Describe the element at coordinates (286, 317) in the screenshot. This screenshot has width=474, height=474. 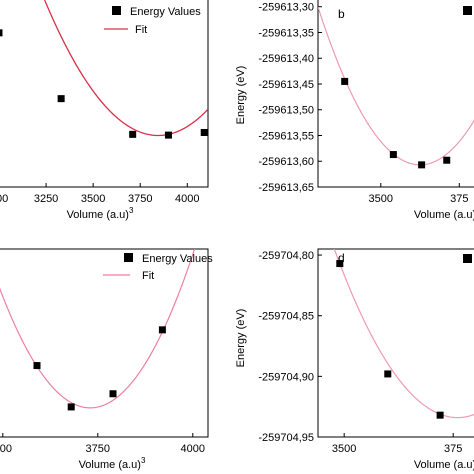
I see `y-tick-label: -259704,85` at that location.